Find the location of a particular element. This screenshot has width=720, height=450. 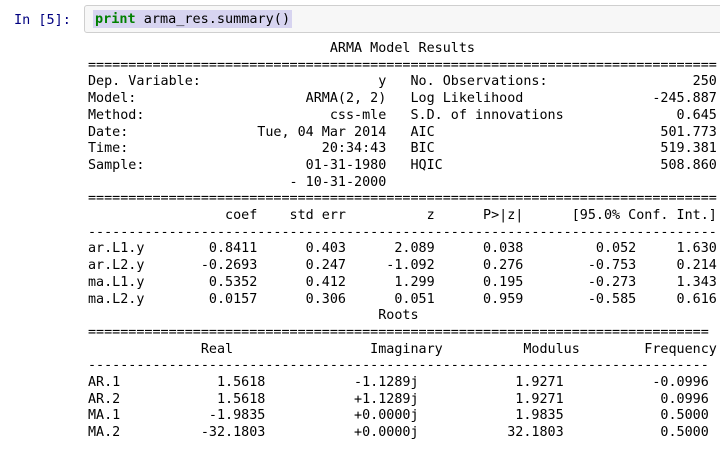

code-line: print arma_res.summary() is located at coordinates (193, 19).